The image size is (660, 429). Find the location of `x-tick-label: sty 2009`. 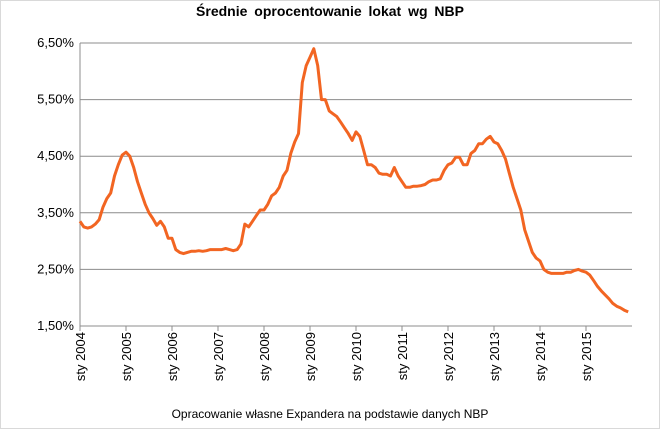

x-tick-label: sty 2009 is located at coordinates (310, 356).